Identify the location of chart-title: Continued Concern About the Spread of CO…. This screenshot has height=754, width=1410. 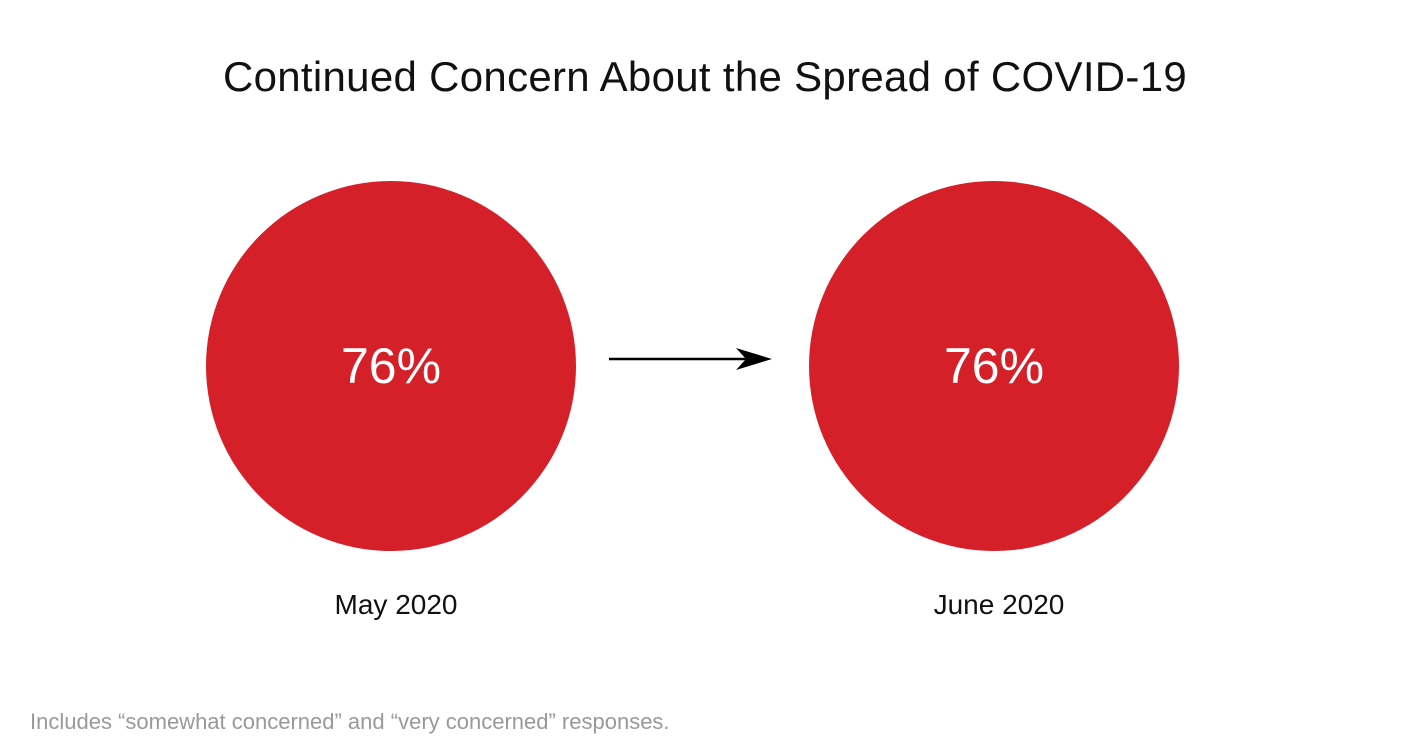
(705, 76).